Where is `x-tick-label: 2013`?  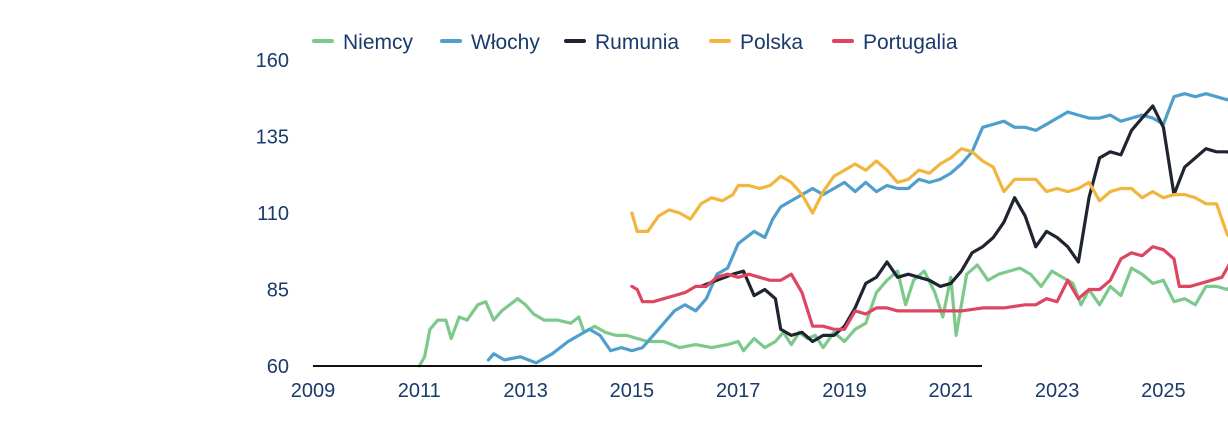 x-tick-label: 2013 is located at coordinates (525, 391).